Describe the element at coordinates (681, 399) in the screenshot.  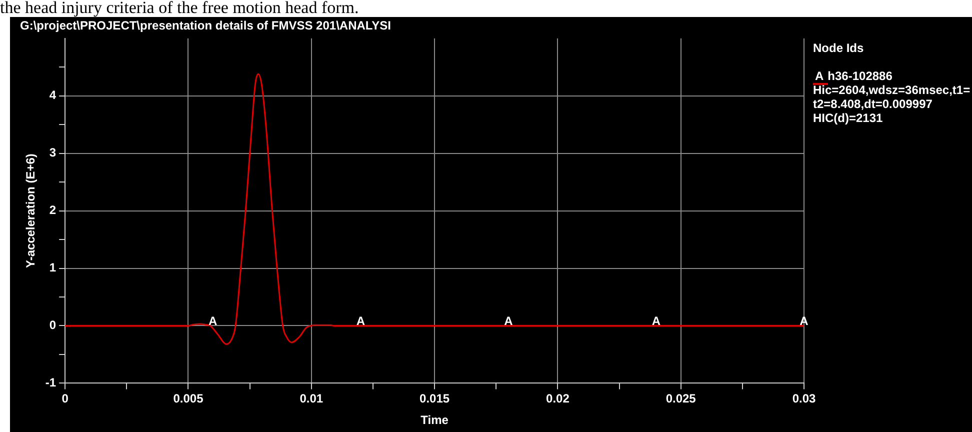
I see `x-tick-label: 0.025` at that location.